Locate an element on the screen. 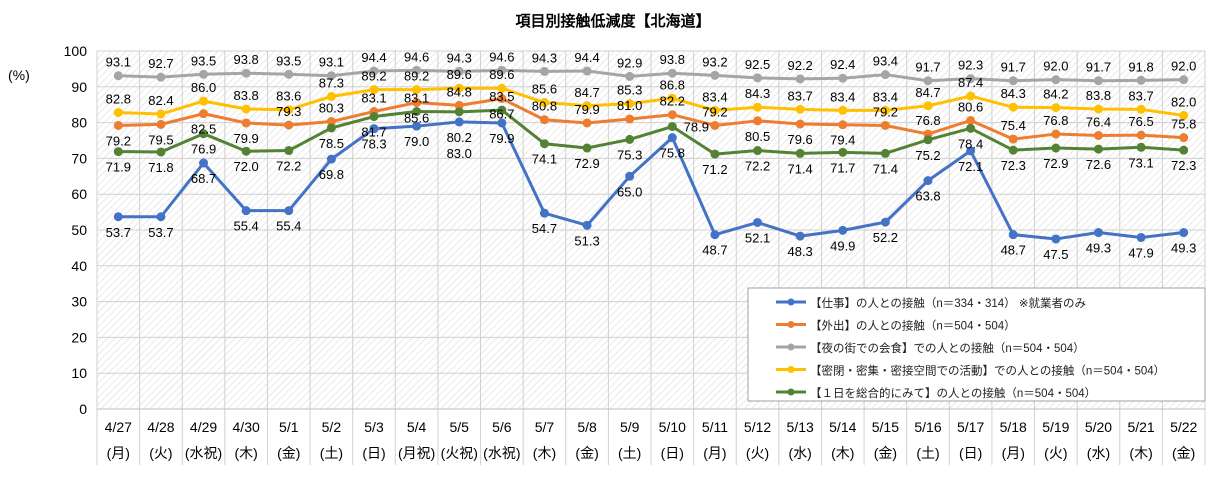  data-label: 76.5 is located at coordinates (1140, 121).